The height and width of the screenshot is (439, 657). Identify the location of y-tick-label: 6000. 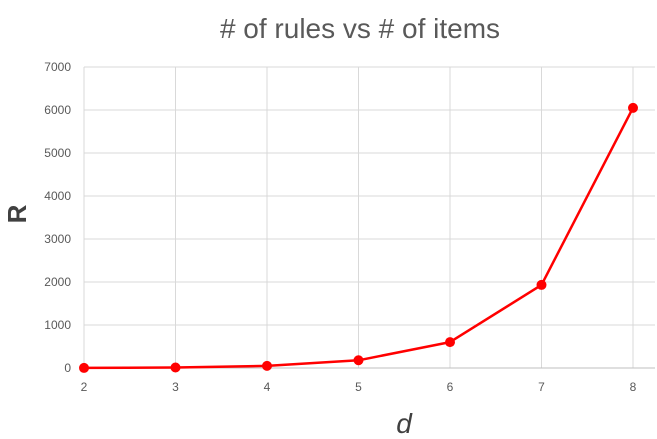
(57, 110).